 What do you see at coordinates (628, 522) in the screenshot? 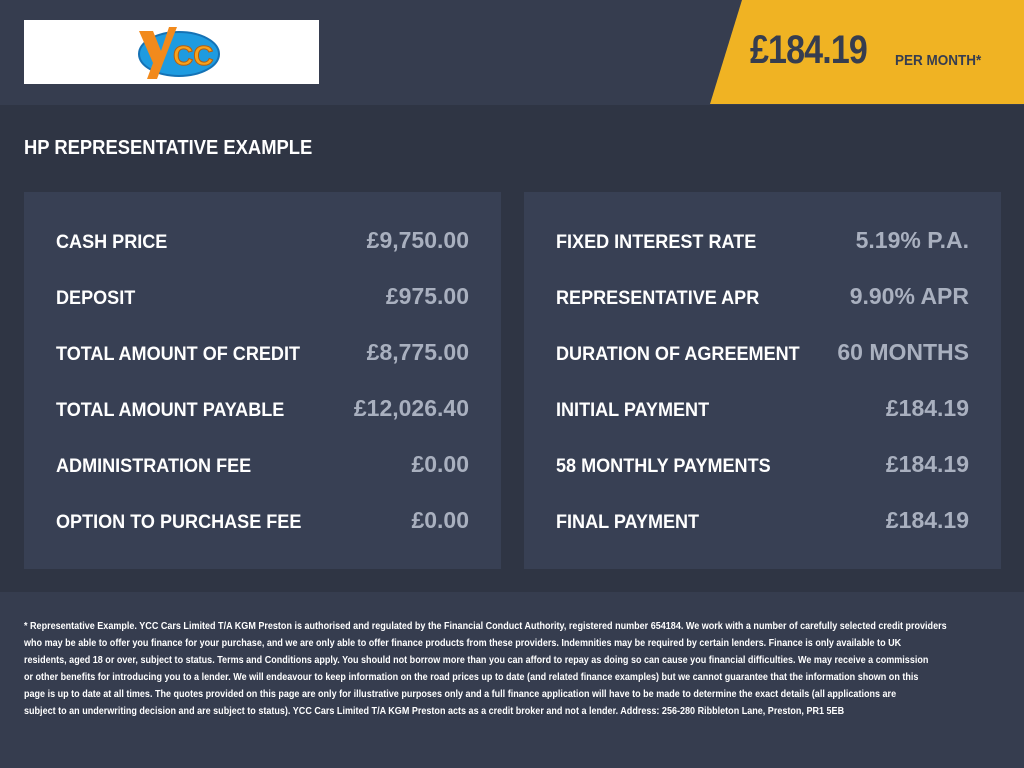
I see `row-label: FINAL PAYMENT` at bounding box center [628, 522].